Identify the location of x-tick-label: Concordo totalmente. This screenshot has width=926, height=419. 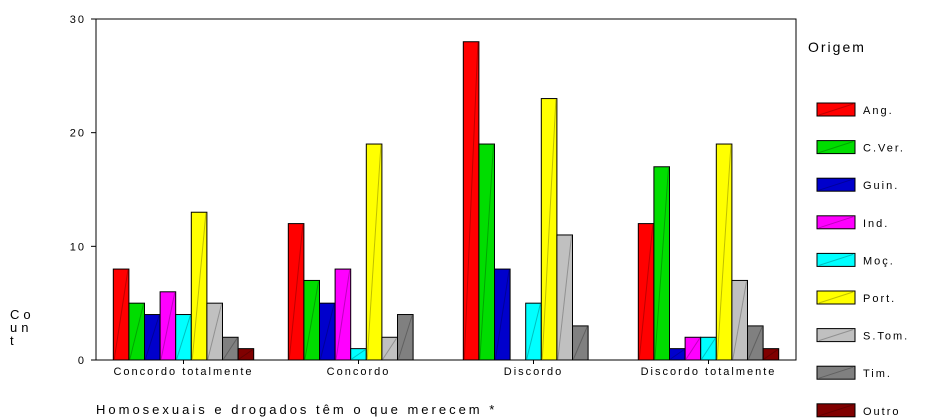
(183, 372).